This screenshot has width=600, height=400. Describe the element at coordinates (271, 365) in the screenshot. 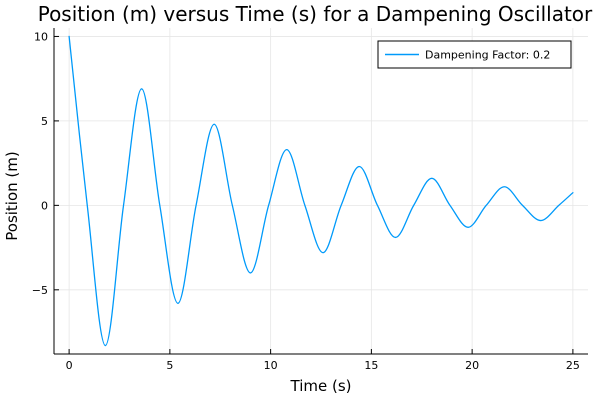

I see `x-tick-label: 10` at that location.